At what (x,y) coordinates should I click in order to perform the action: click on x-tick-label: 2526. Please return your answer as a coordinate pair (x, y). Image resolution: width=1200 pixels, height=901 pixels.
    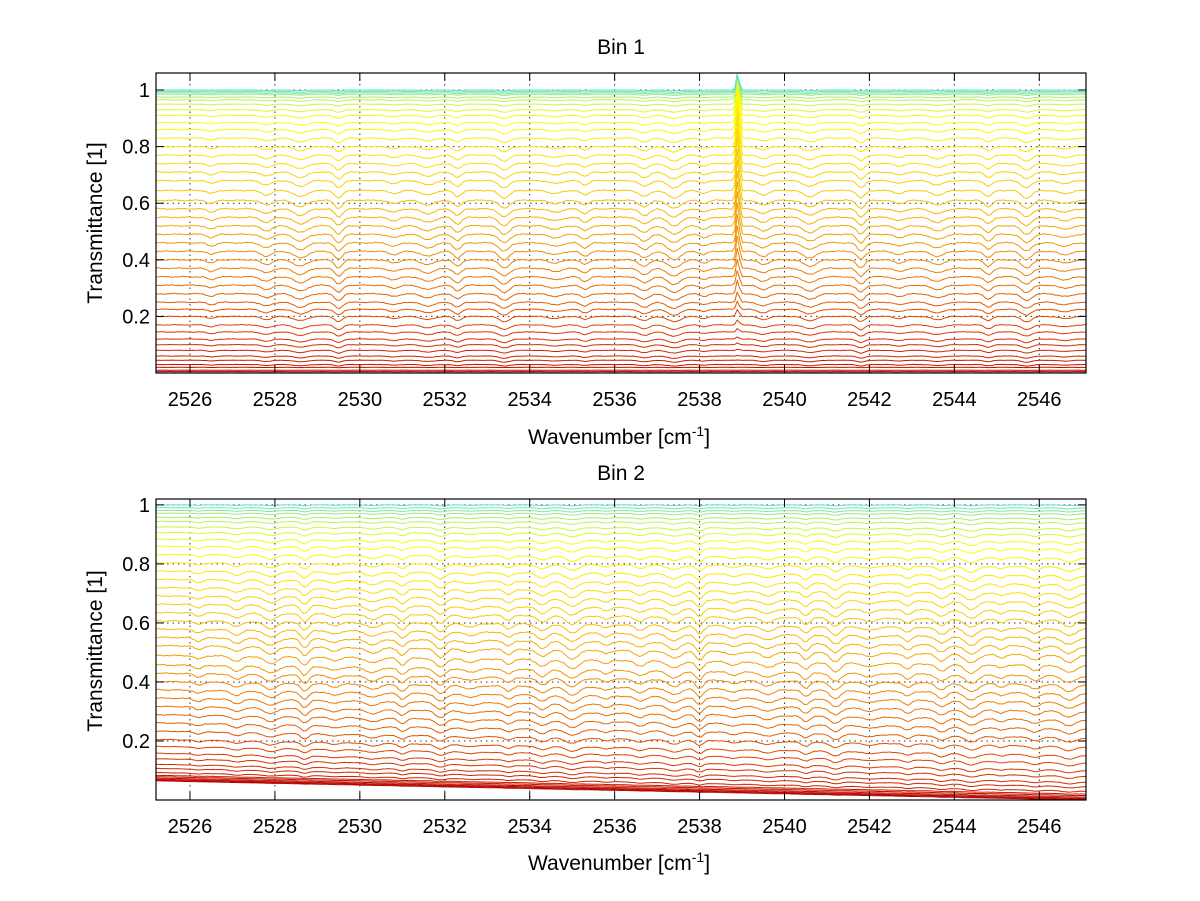
    Looking at the image, I should click on (190, 827).